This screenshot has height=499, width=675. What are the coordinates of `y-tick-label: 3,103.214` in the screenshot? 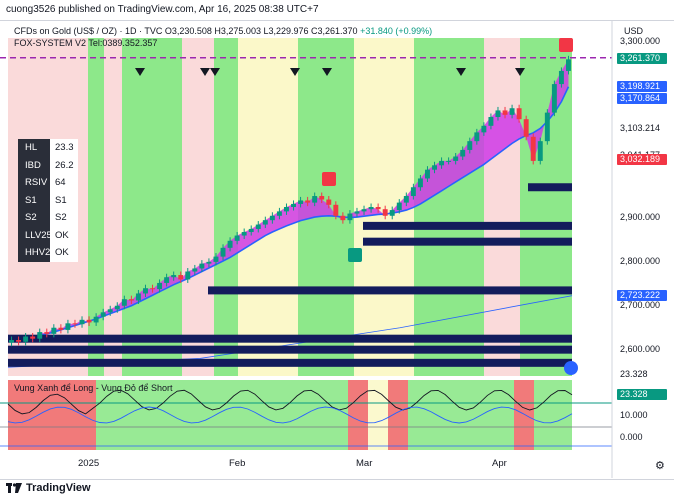 It's located at (640, 127).